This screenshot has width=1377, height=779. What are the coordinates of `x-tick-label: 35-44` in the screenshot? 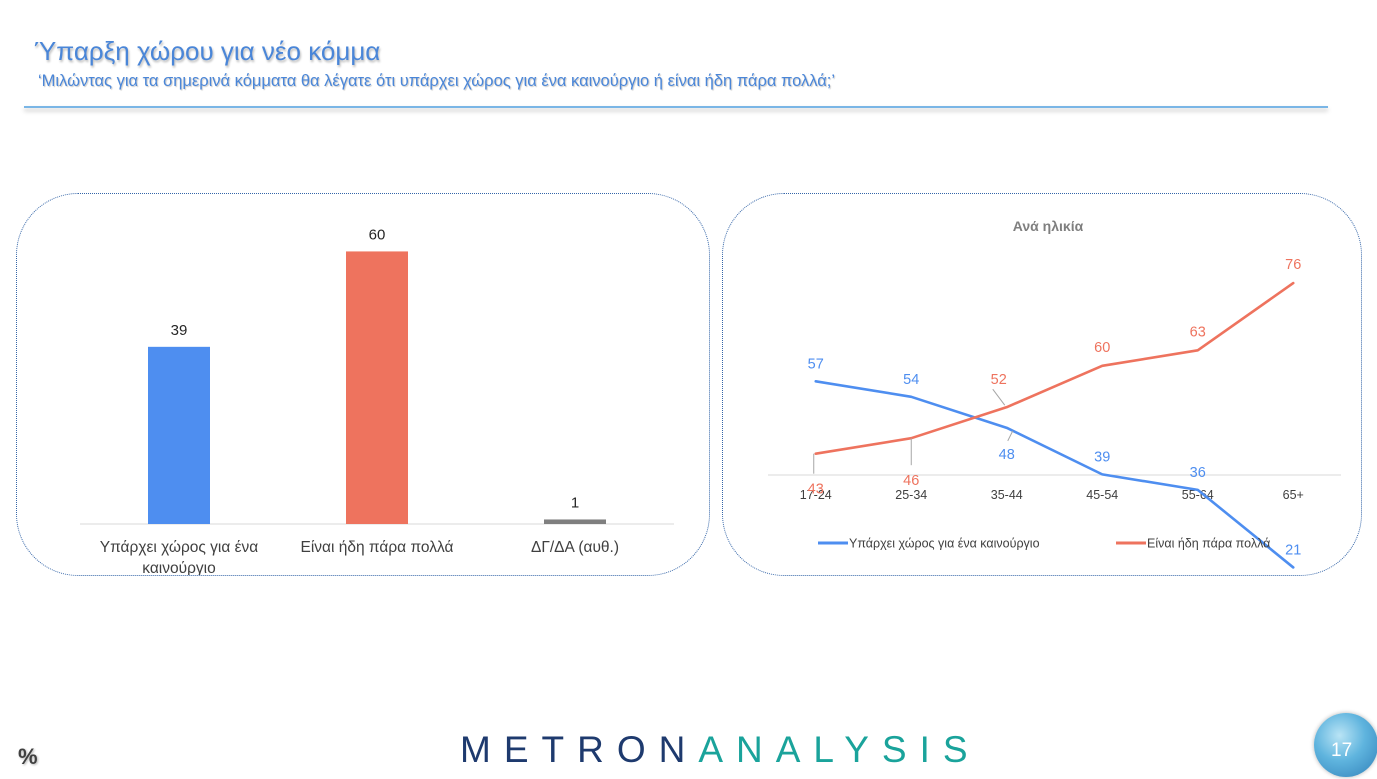 It's located at (1007, 495).